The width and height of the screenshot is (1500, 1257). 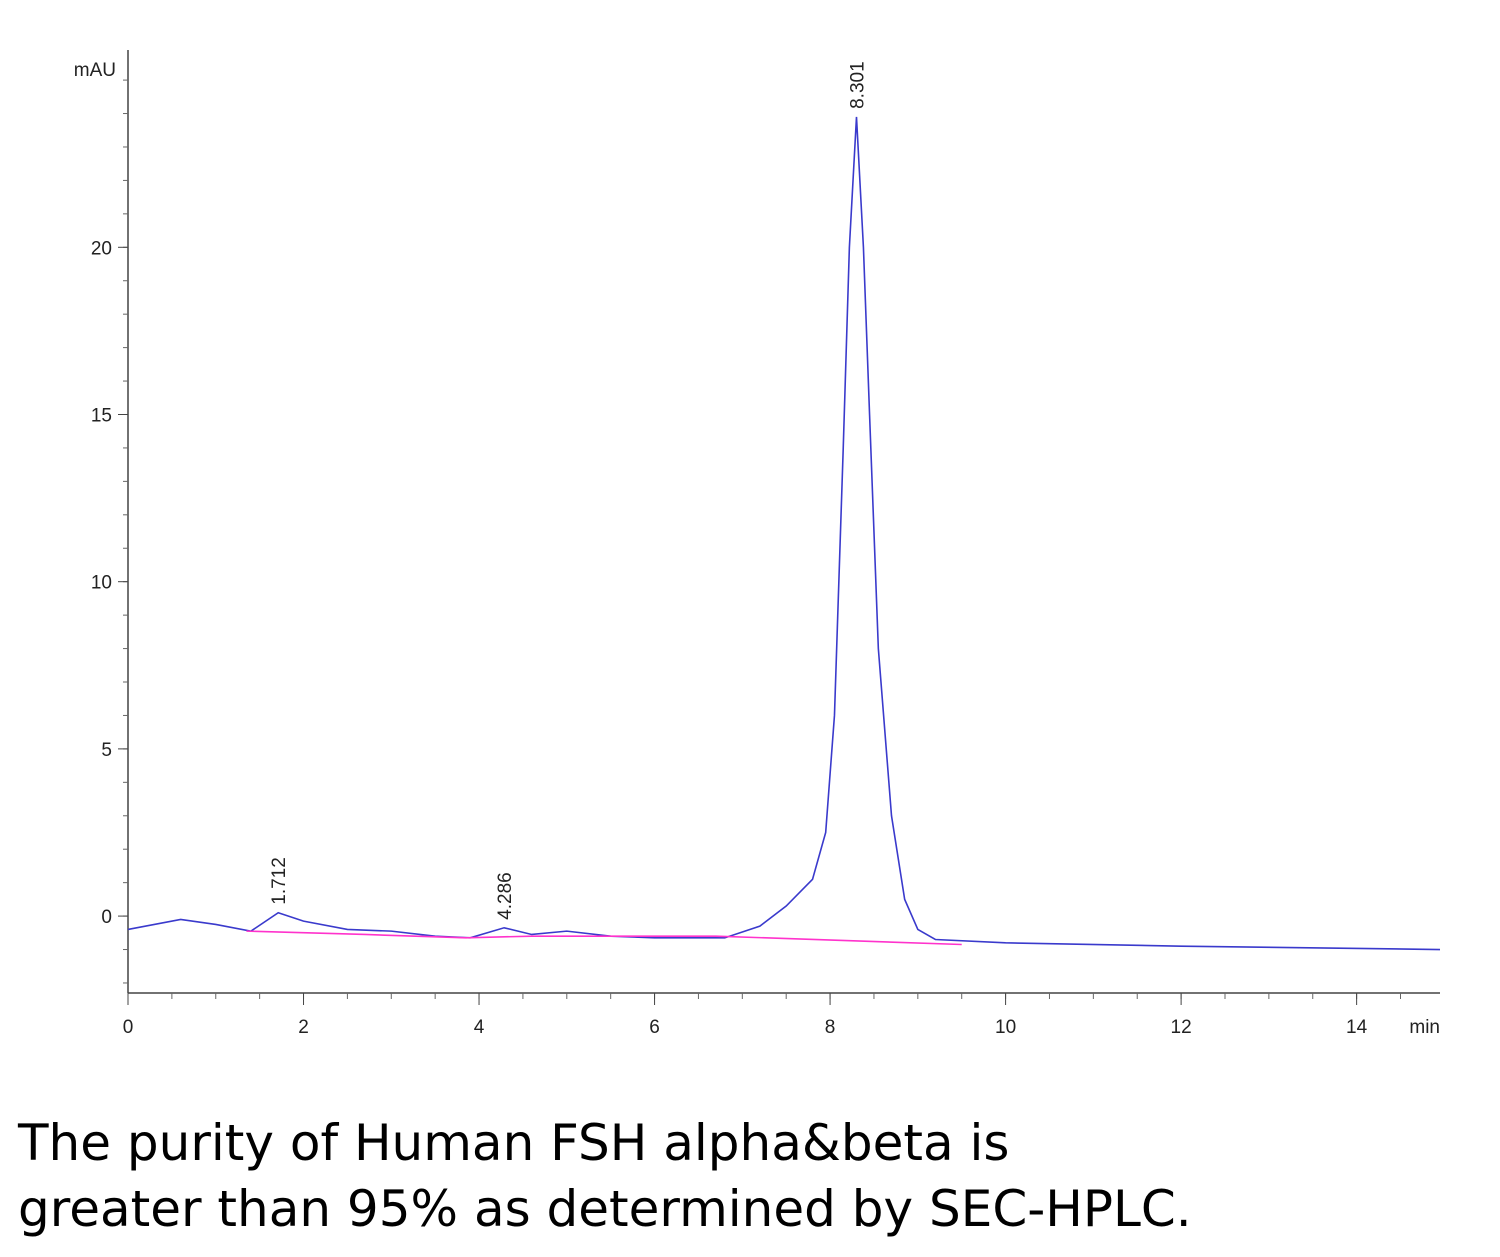 What do you see at coordinates (513, 1143) in the screenshot?
I see `caption-line: The purity of Human FSH alpha&beta is` at bounding box center [513, 1143].